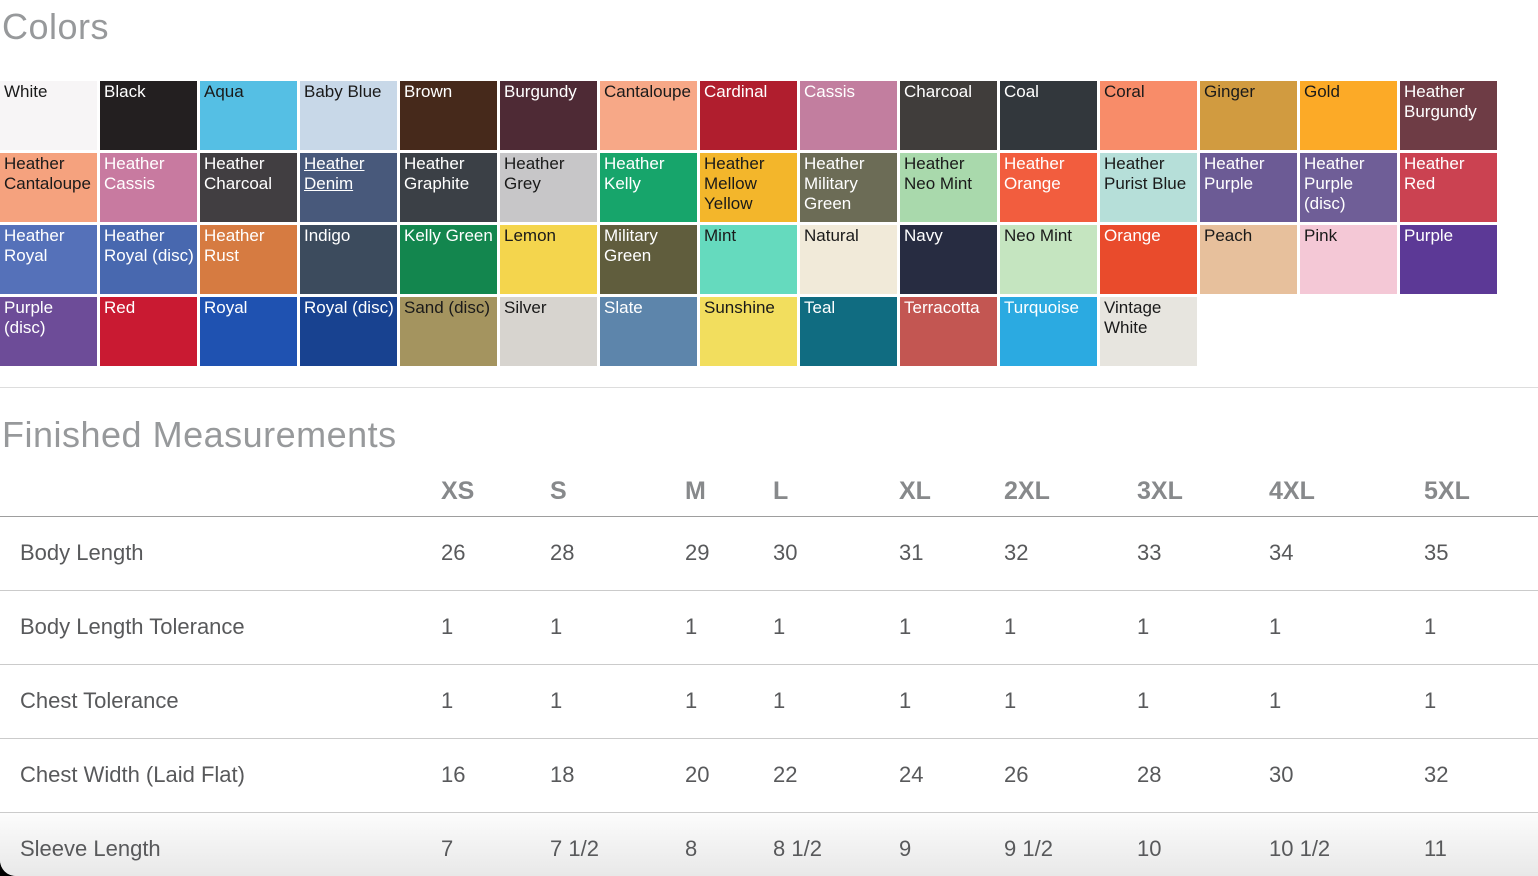 The image size is (1538, 876). I want to click on color-swatch: Cassis, so click(848, 115).